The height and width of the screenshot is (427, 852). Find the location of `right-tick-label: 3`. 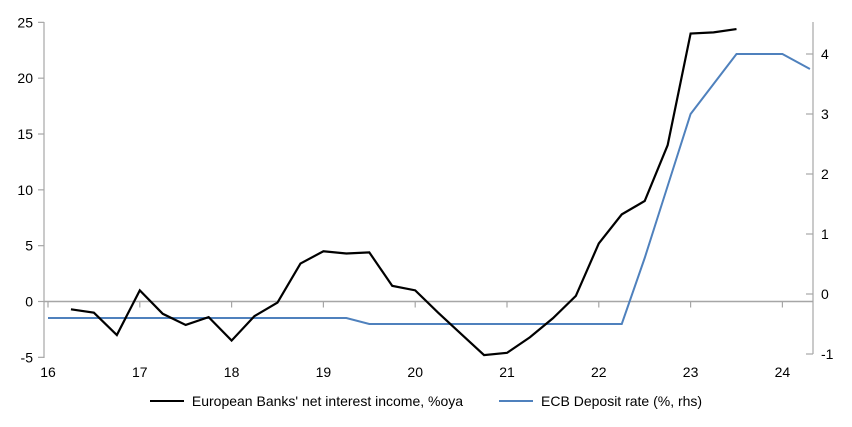

right-tick-label: 3 is located at coordinates (825, 114).